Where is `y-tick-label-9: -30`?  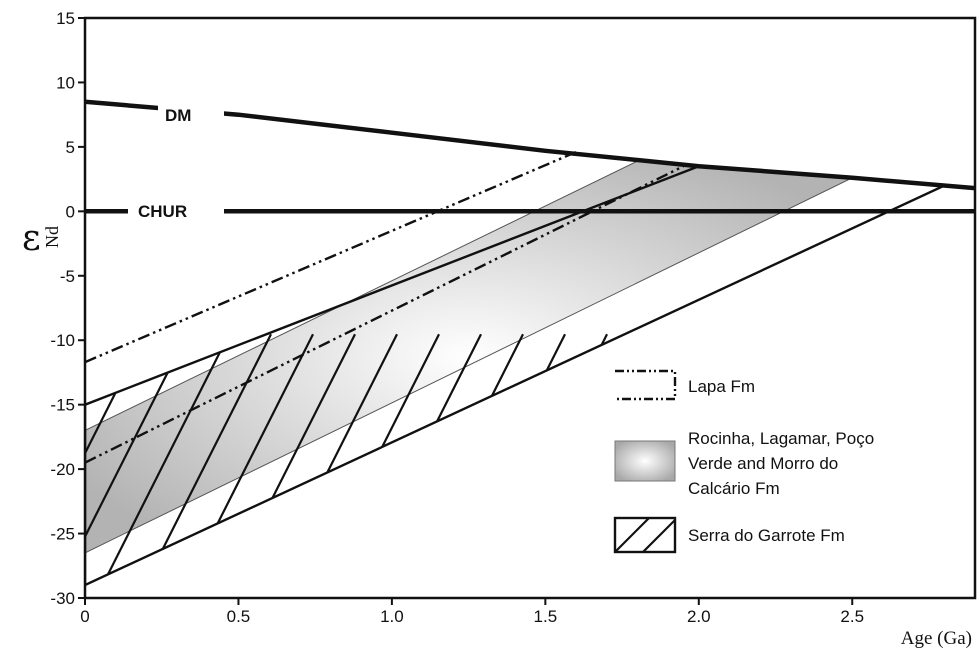 y-tick-label-9: -30 is located at coordinates (62, 598).